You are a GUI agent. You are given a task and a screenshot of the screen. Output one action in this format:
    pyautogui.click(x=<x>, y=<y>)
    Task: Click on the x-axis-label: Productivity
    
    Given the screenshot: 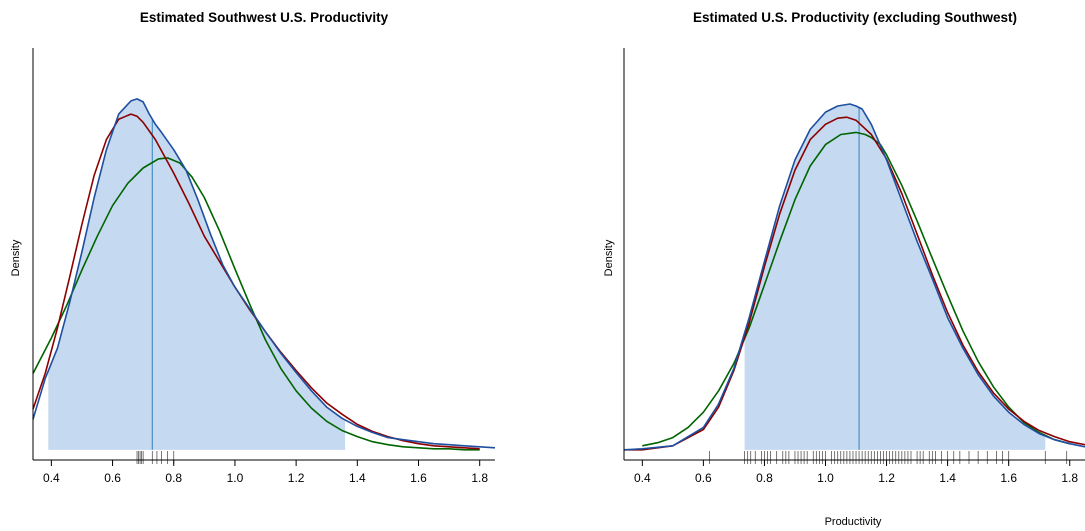 What is the action you would take?
    pyautogui.click(x=853, y=522)
    